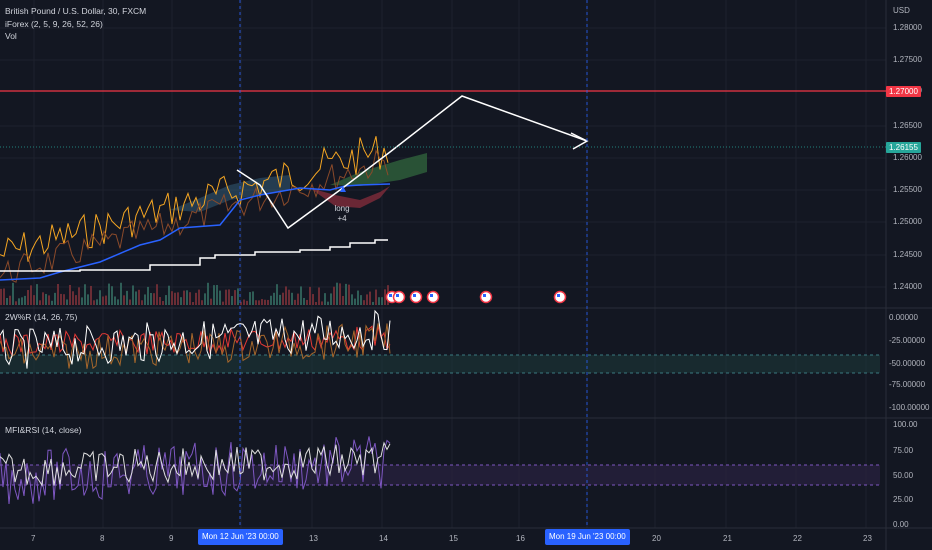 The width and height of the screenshot is (932, 550). What do you see at coordinates (901, 524) in the screenshot?
I see `axis-tick-label: 0.00` at bounding box center [901, 524].